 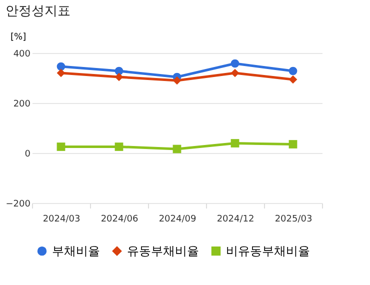 What do you see at coordinates (235, 219) in the screenshot?
I see `x-tick-label: 2024/12` at bounding box center [235, 219].